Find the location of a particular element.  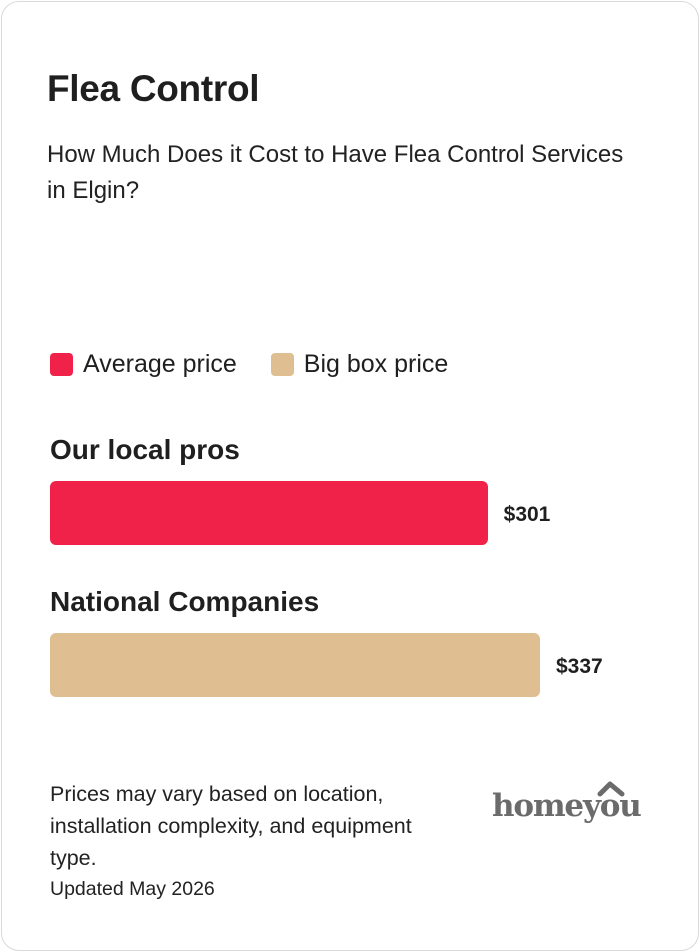

legend-label-big-box: Big box price is located at coordinates (376, 364).